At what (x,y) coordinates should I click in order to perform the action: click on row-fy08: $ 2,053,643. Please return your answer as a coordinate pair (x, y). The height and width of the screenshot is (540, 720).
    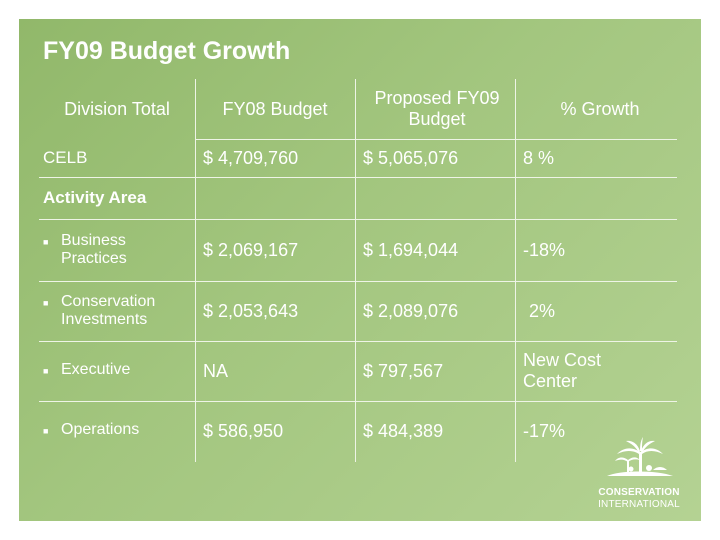
    Looking at the image, I should click on (251, 310).